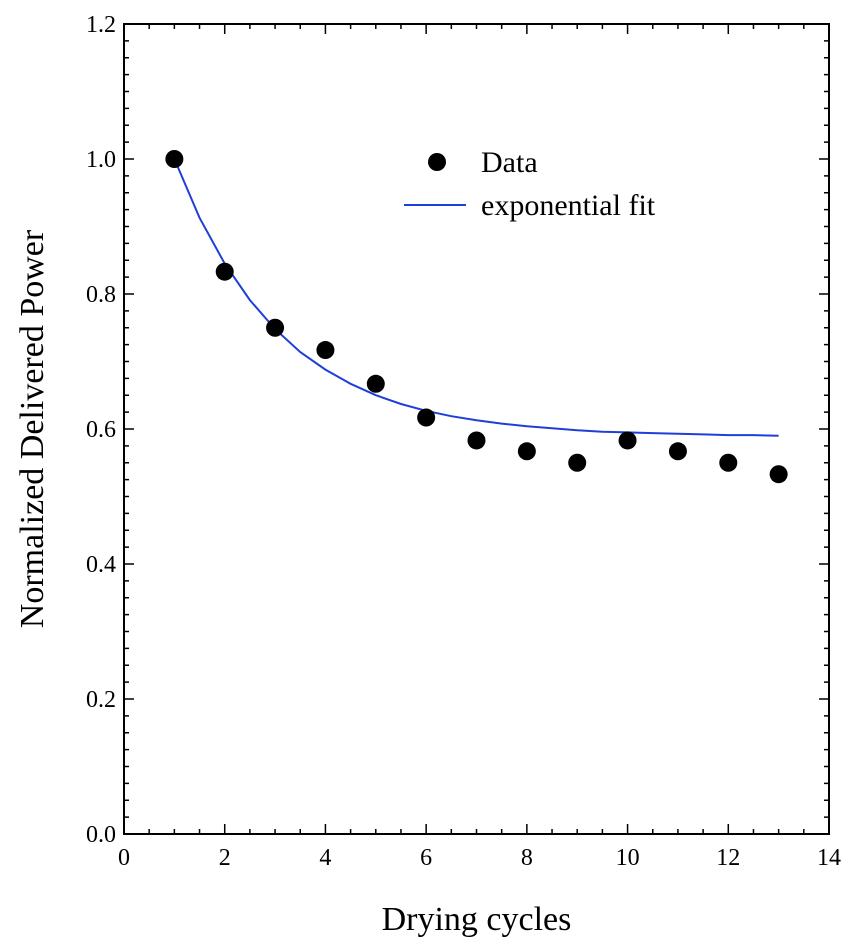 This screenshot has height=943, width=842. Describe the element at coordinates (437, 162) in the screenshot. I see `legend-data-marker` at that location.